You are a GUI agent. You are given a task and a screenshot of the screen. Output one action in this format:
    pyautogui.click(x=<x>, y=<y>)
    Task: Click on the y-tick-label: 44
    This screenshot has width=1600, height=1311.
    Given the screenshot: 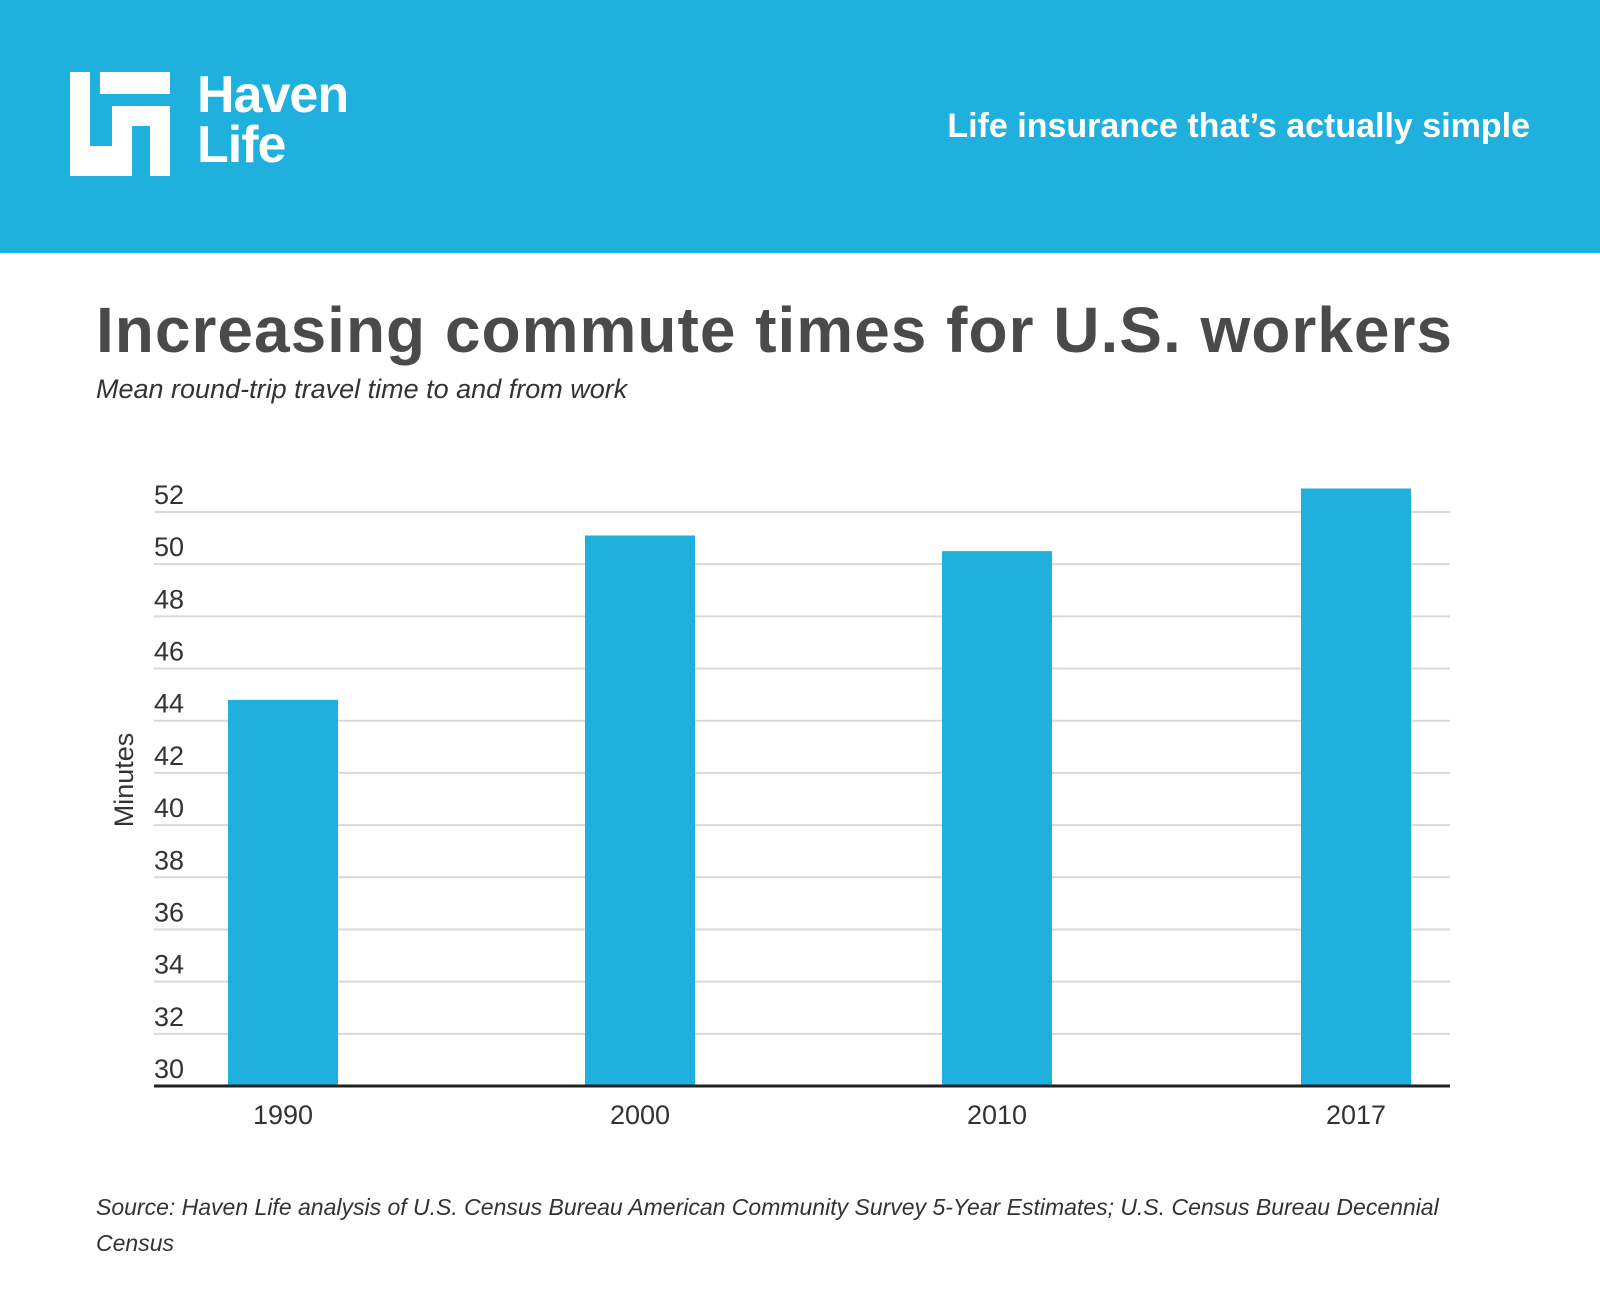 What is the action you would take?
    pyautogui.click(x=169, y=704)
    